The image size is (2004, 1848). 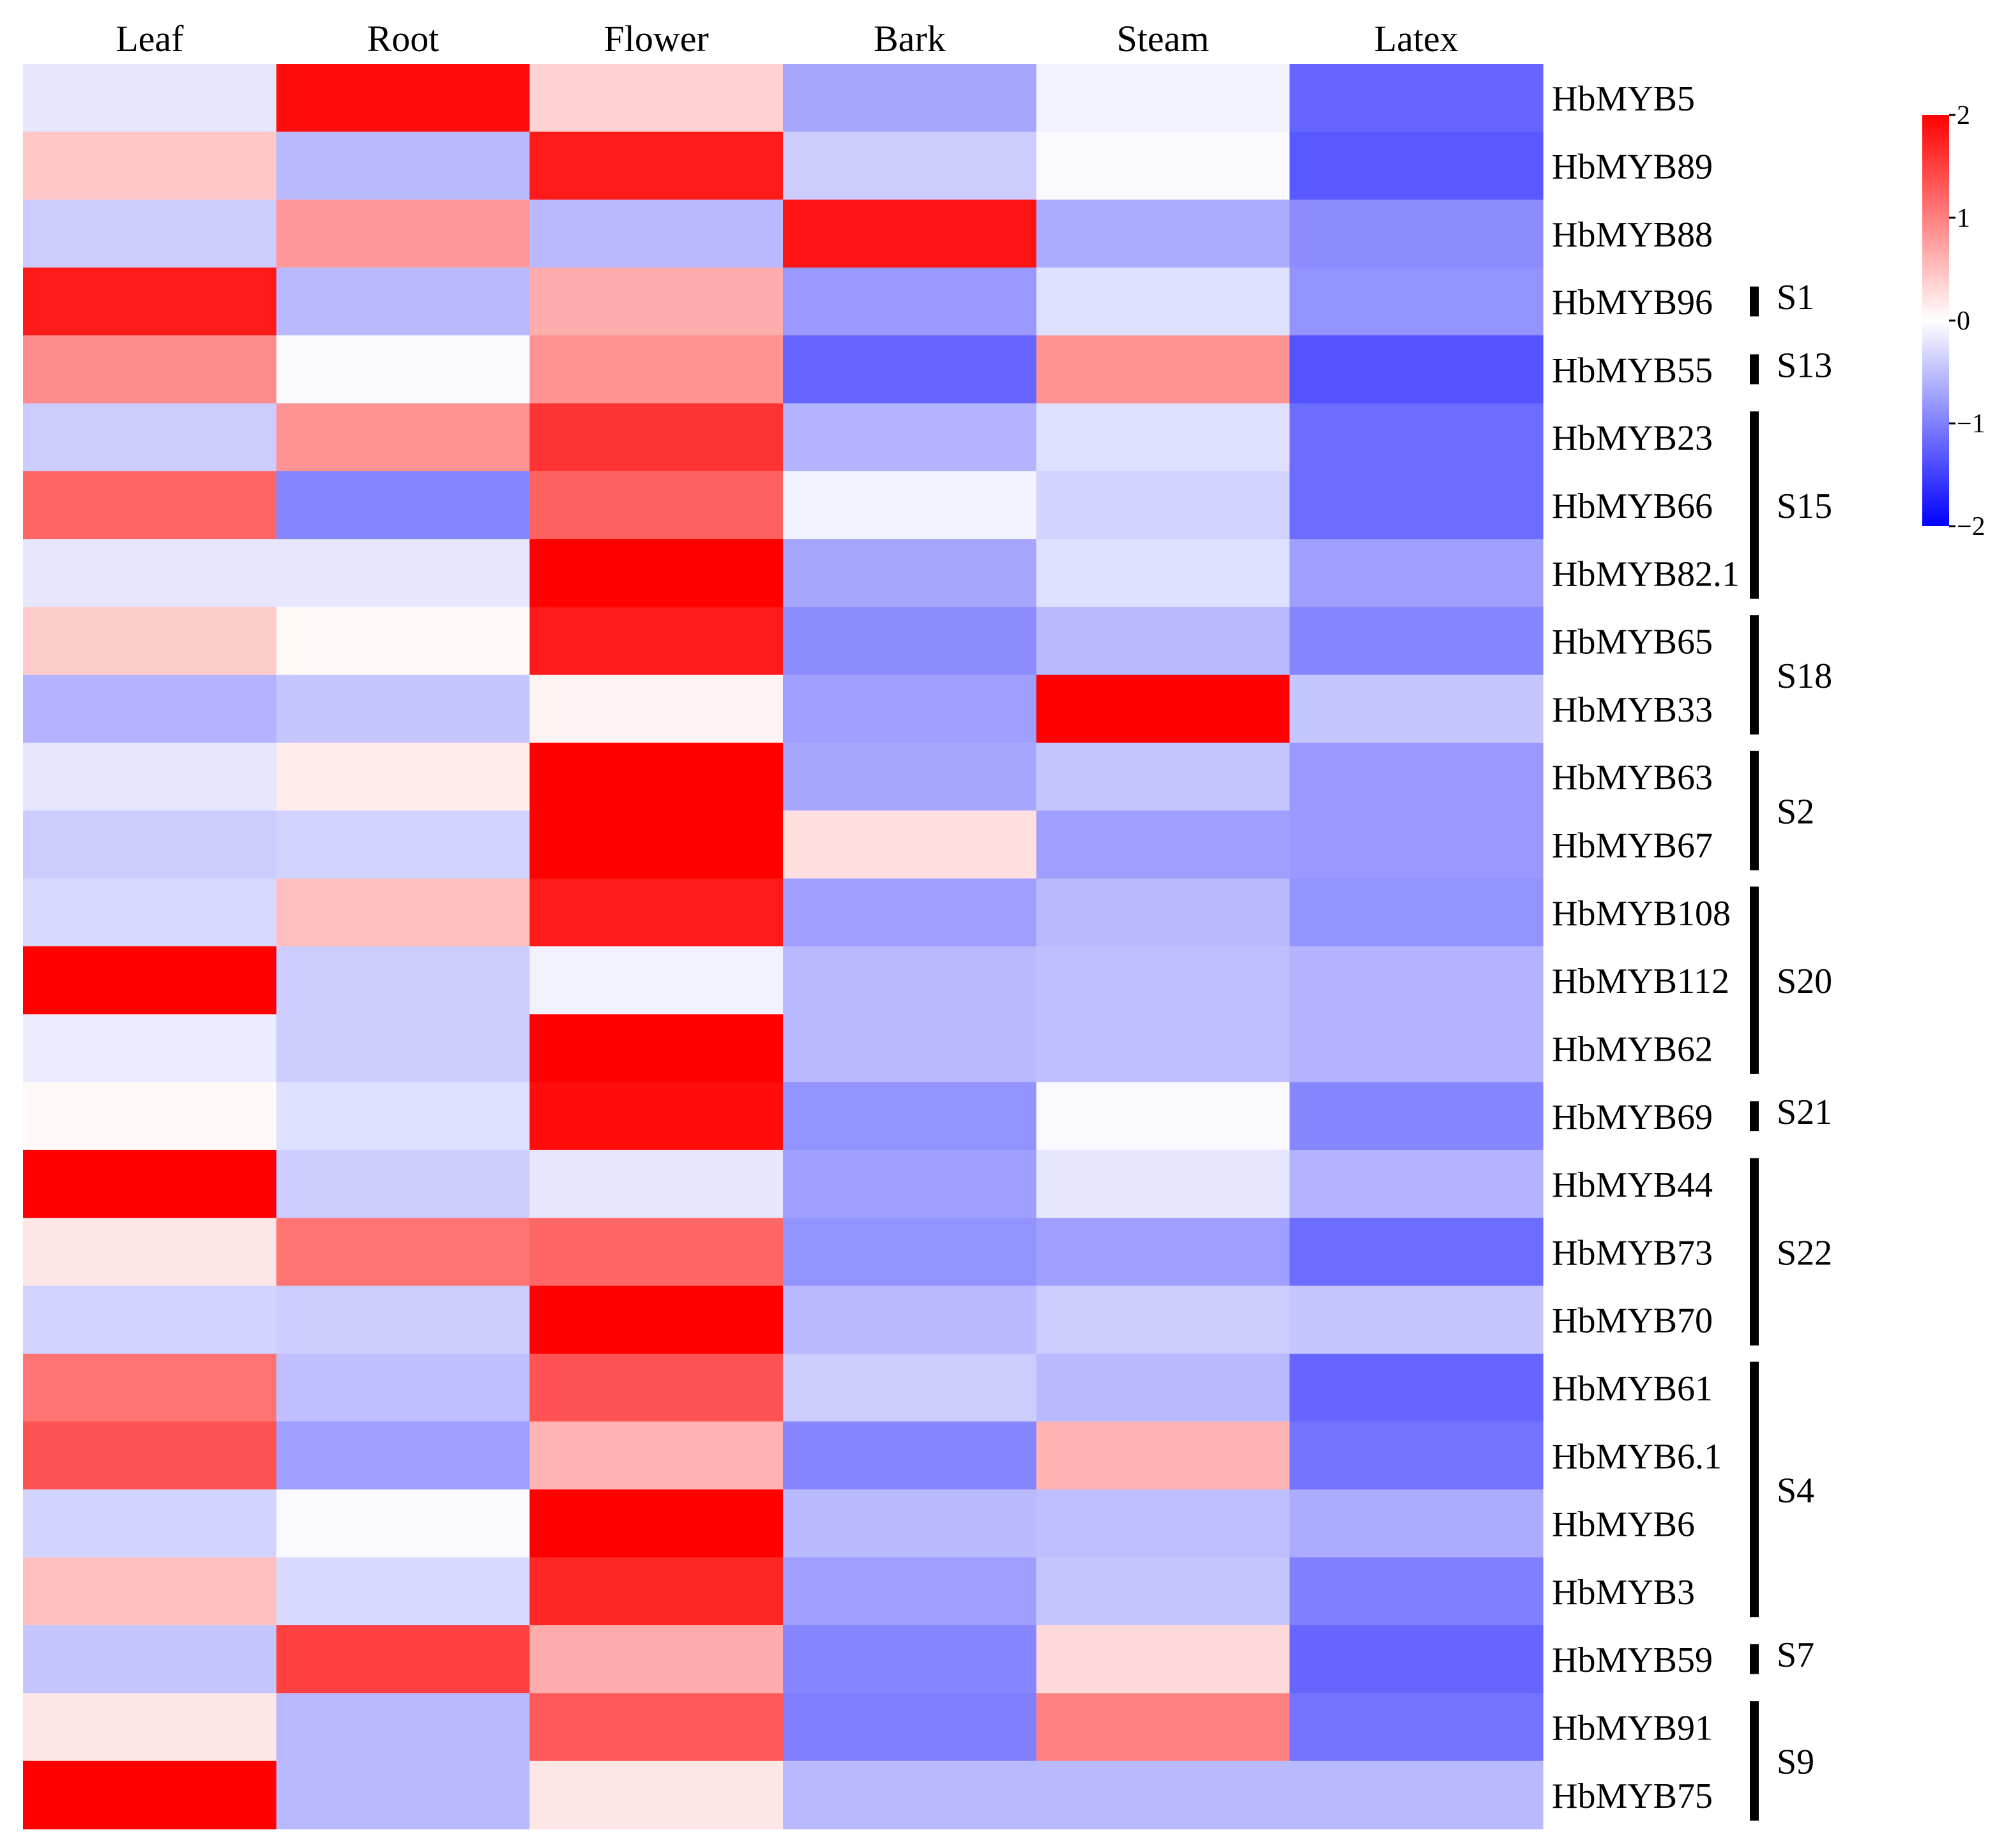 What do you see at coordinates (1416, 1727) in the screenshot?
I see `heatmap-cell-HbMYB91-Latex` at bounding box center [1416, 1727].